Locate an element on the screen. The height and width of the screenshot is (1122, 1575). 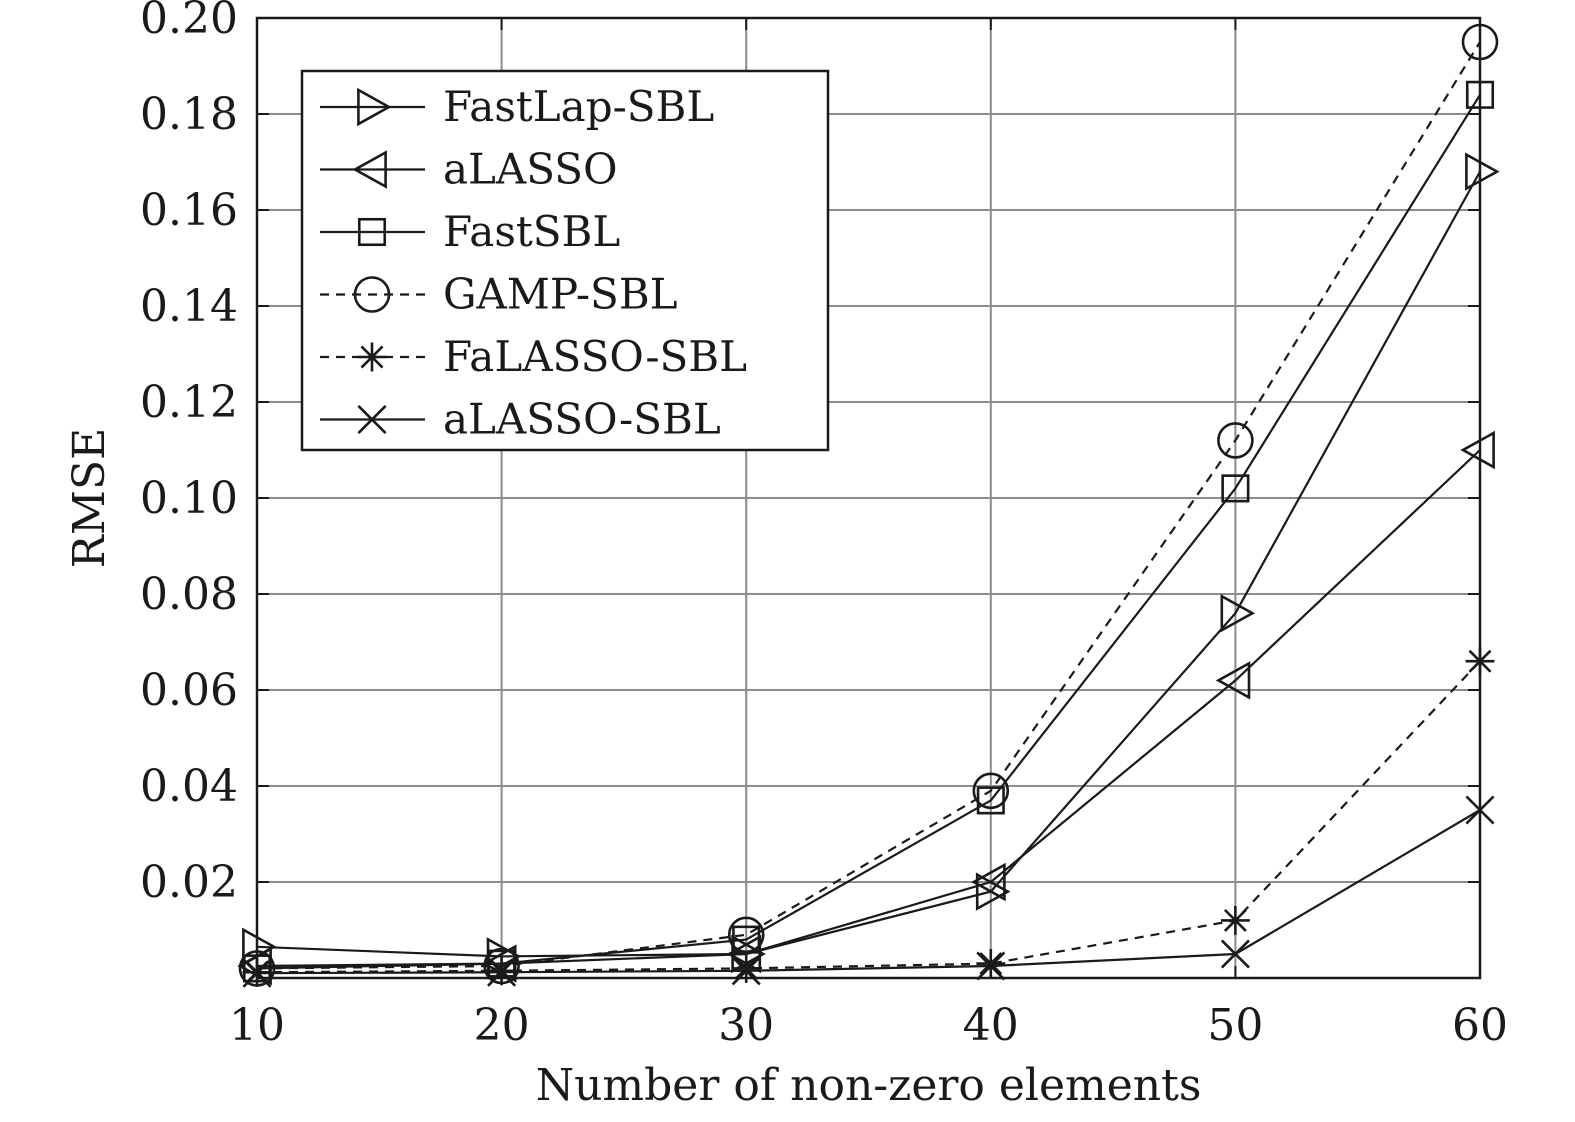
x-tick-label: 10 is located at coordinates (257, 1025).